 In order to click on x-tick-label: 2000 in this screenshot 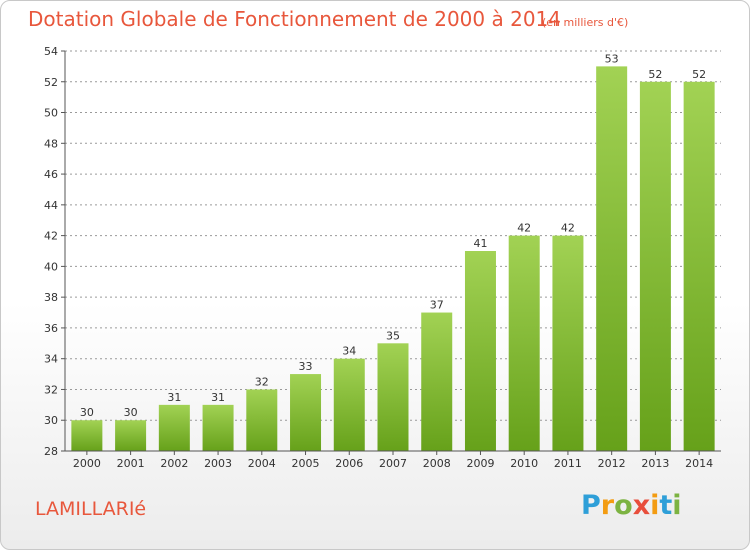, I will do `click(87, 463)`.